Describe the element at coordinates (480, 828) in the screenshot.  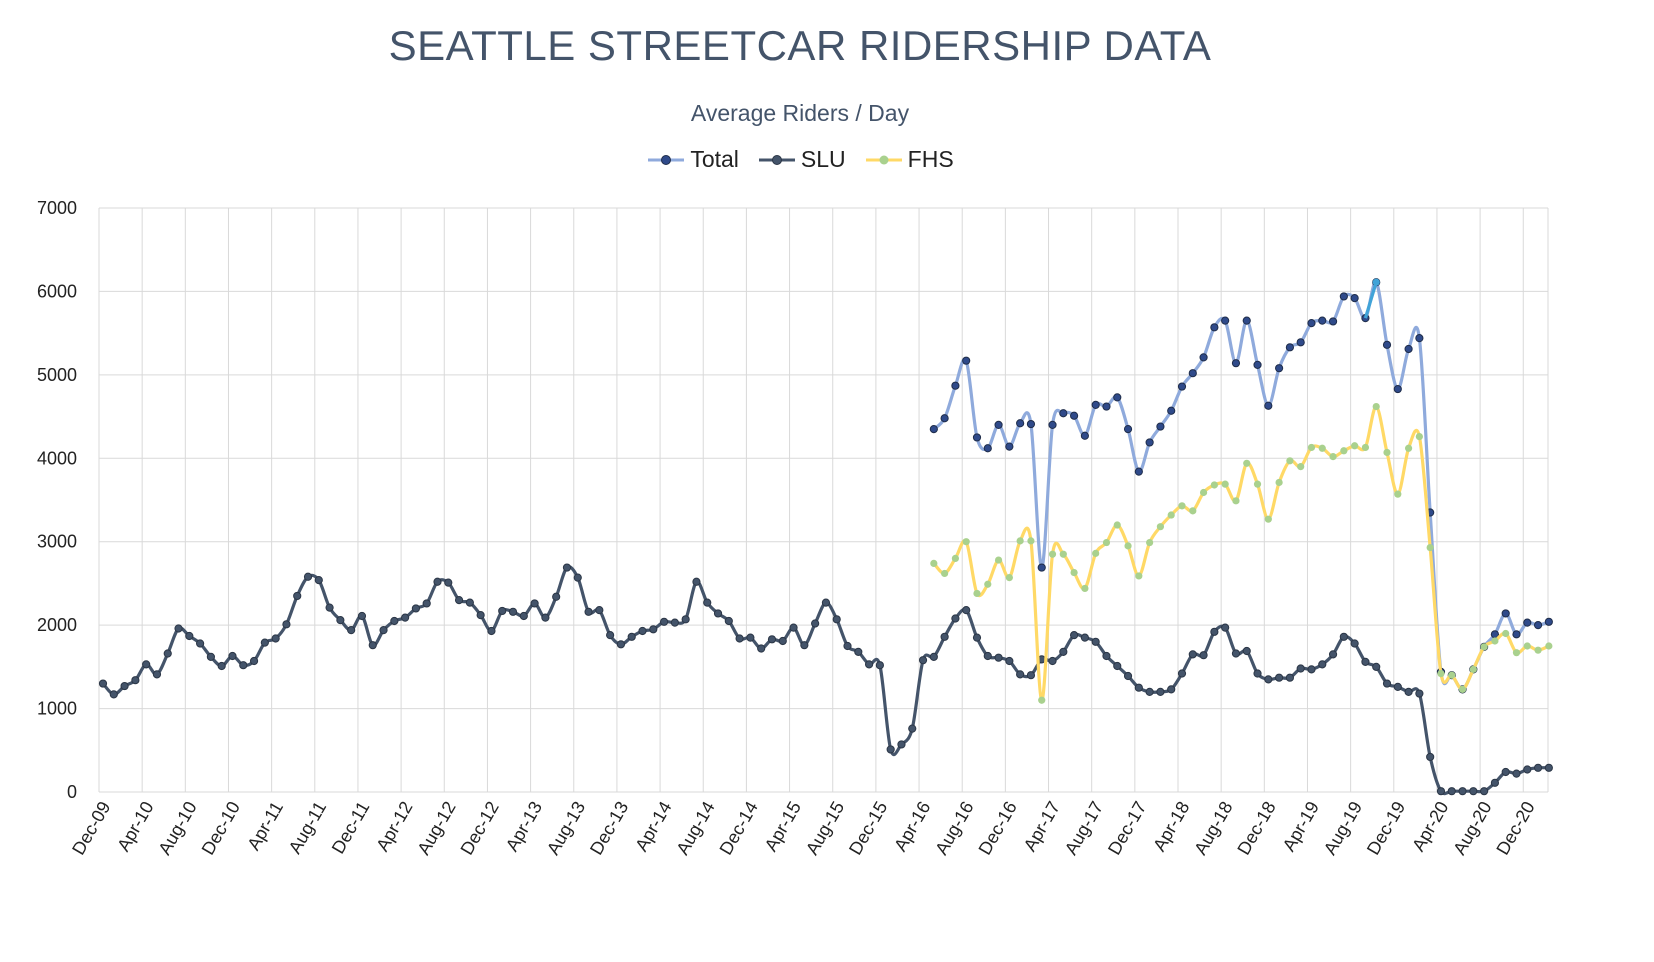
I see `x-tick-label: Dec-12` at that location.